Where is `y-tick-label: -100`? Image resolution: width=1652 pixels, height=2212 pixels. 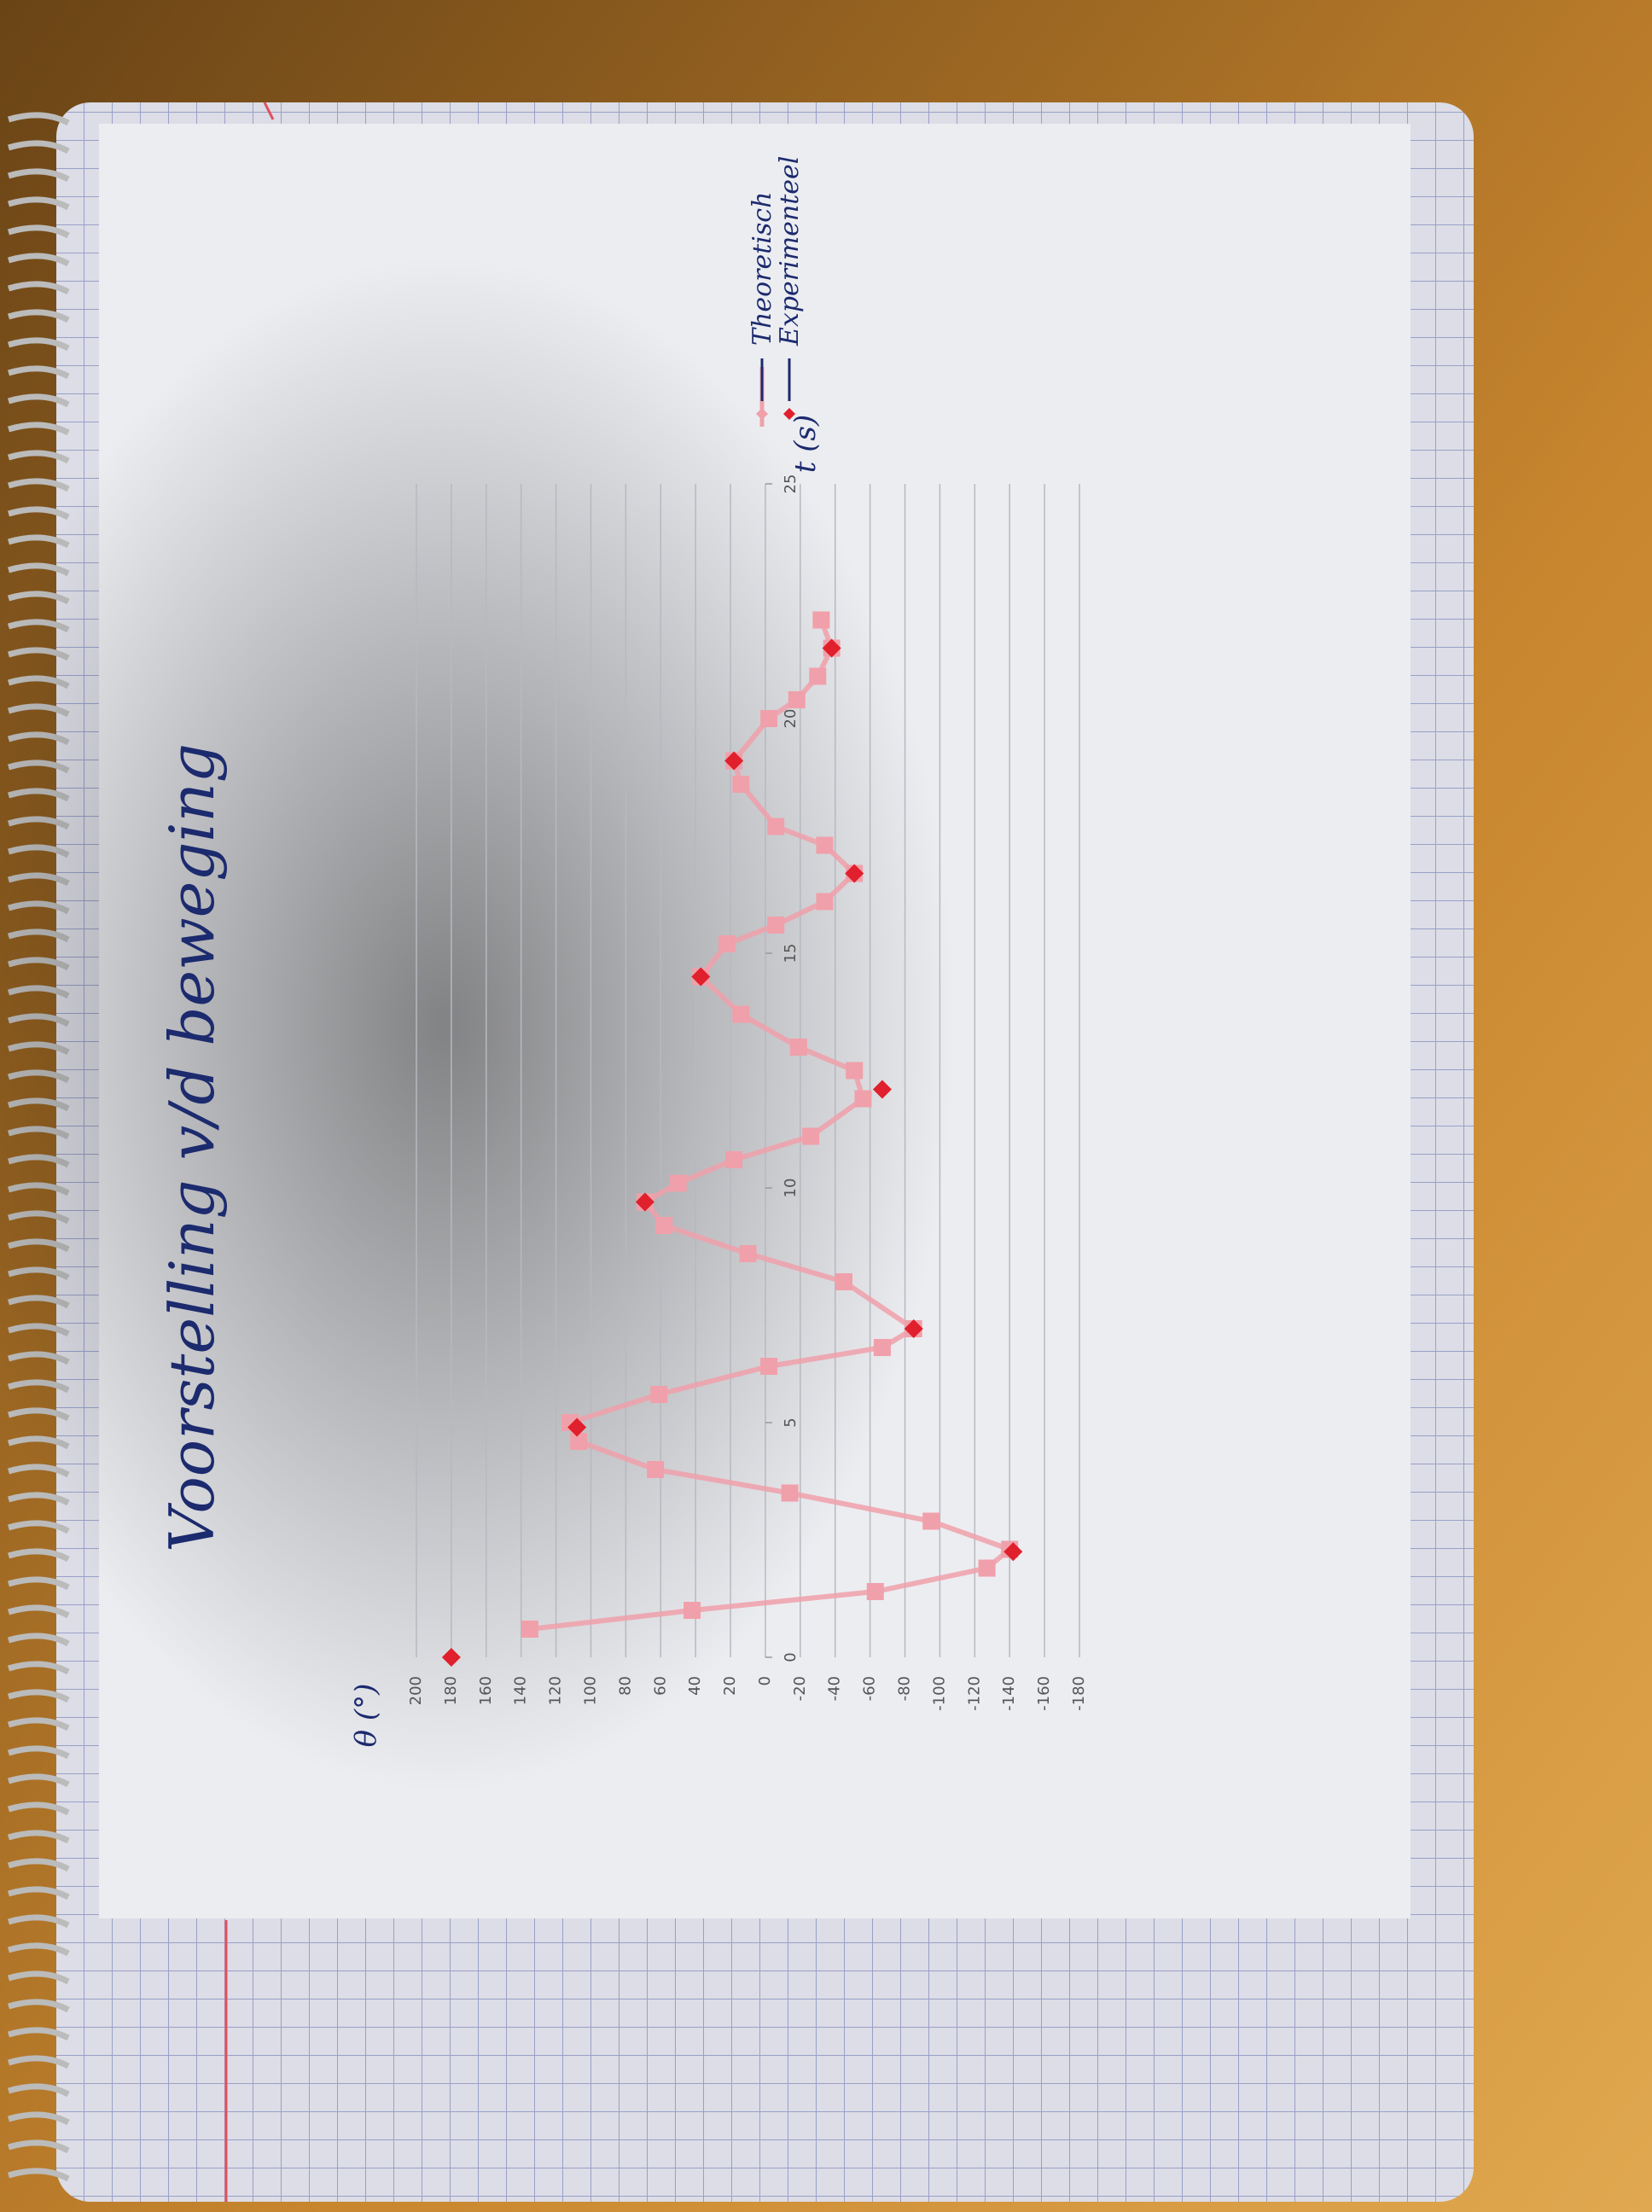 y-tick-label: -100 is located at coordinates (939, 1693).